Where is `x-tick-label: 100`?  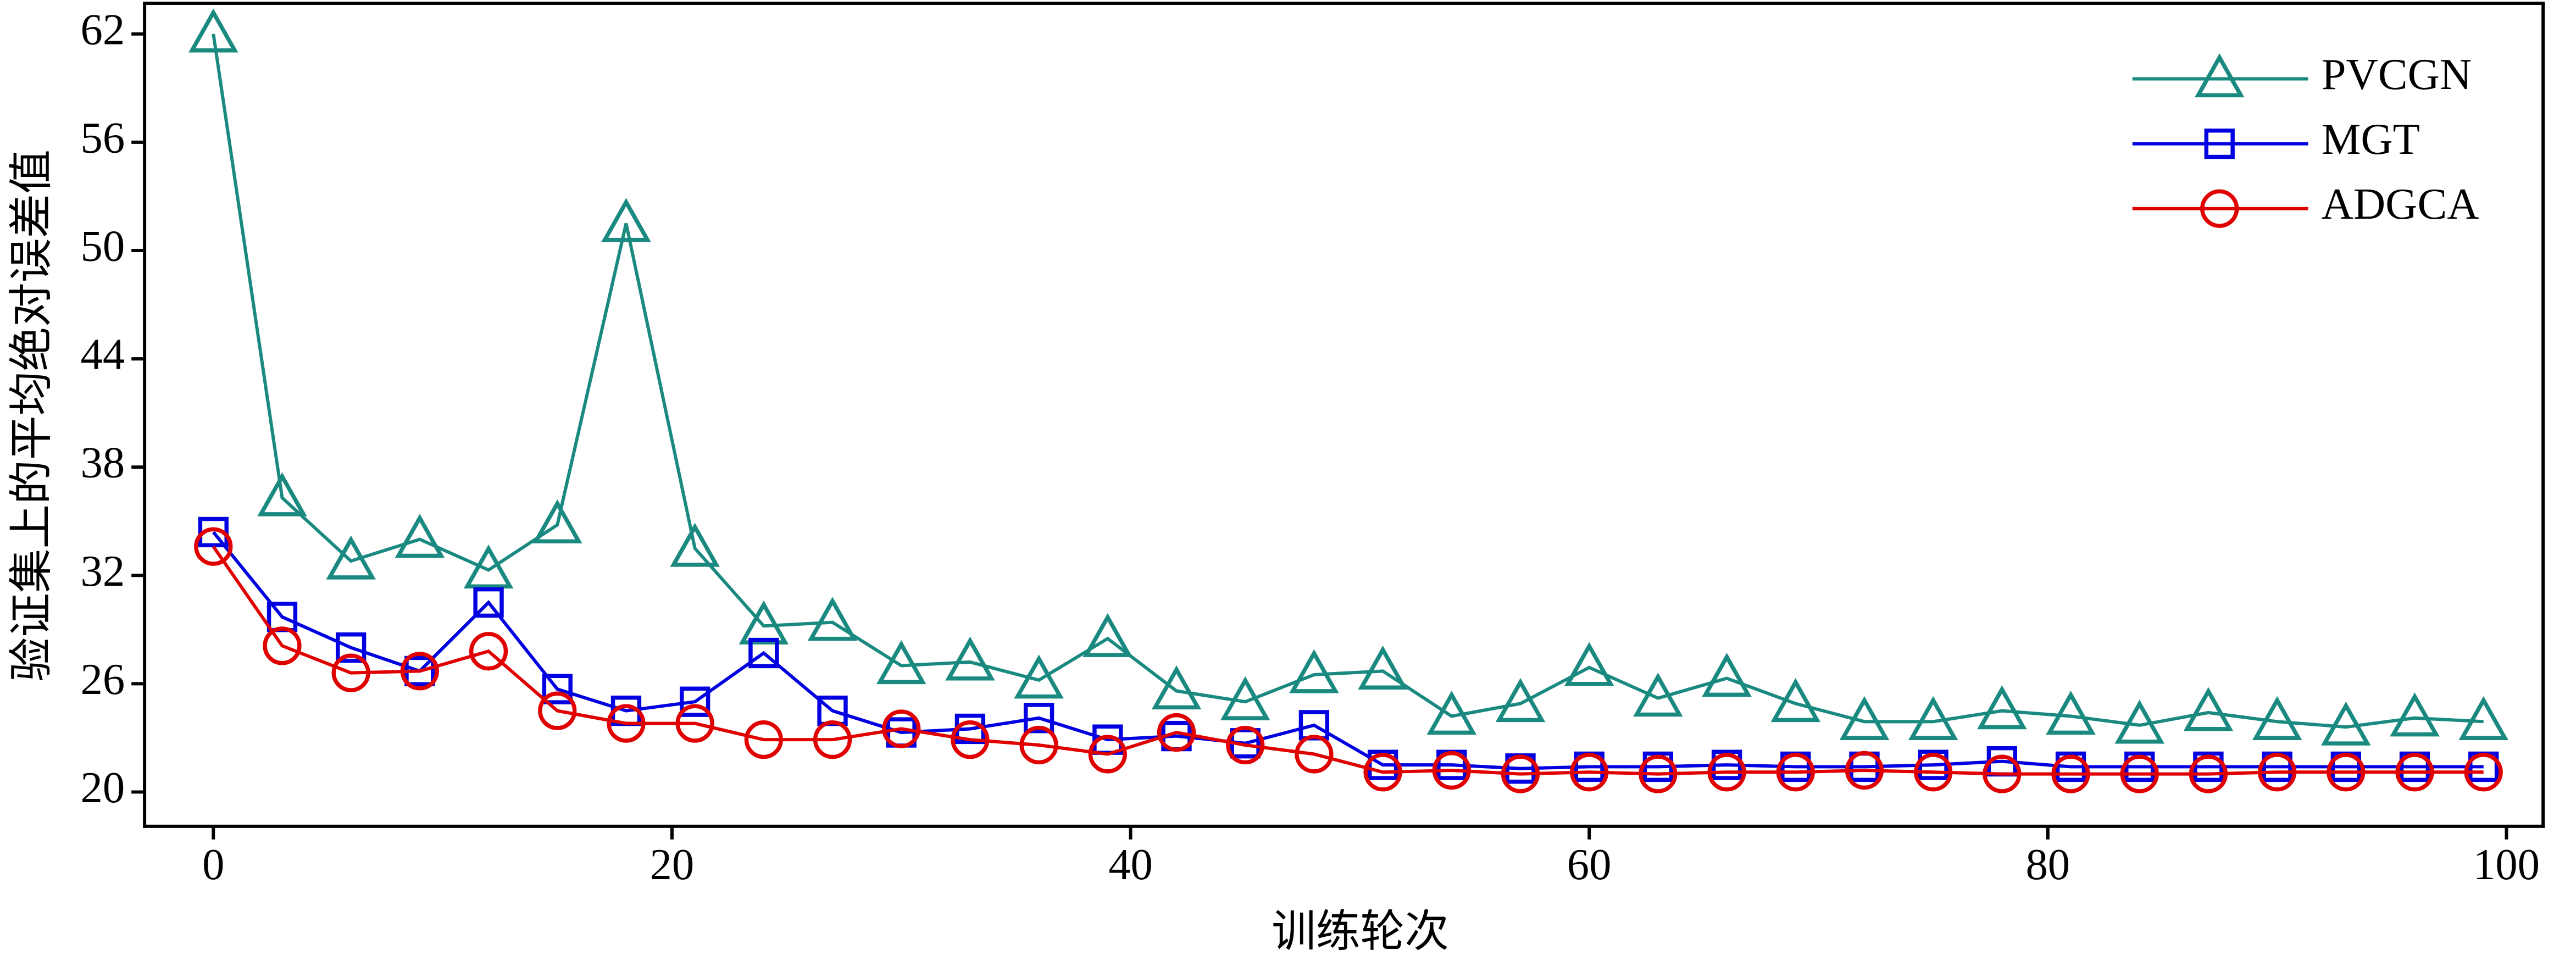 x-tick-label: 100 is located at coordinates (2506, 864).